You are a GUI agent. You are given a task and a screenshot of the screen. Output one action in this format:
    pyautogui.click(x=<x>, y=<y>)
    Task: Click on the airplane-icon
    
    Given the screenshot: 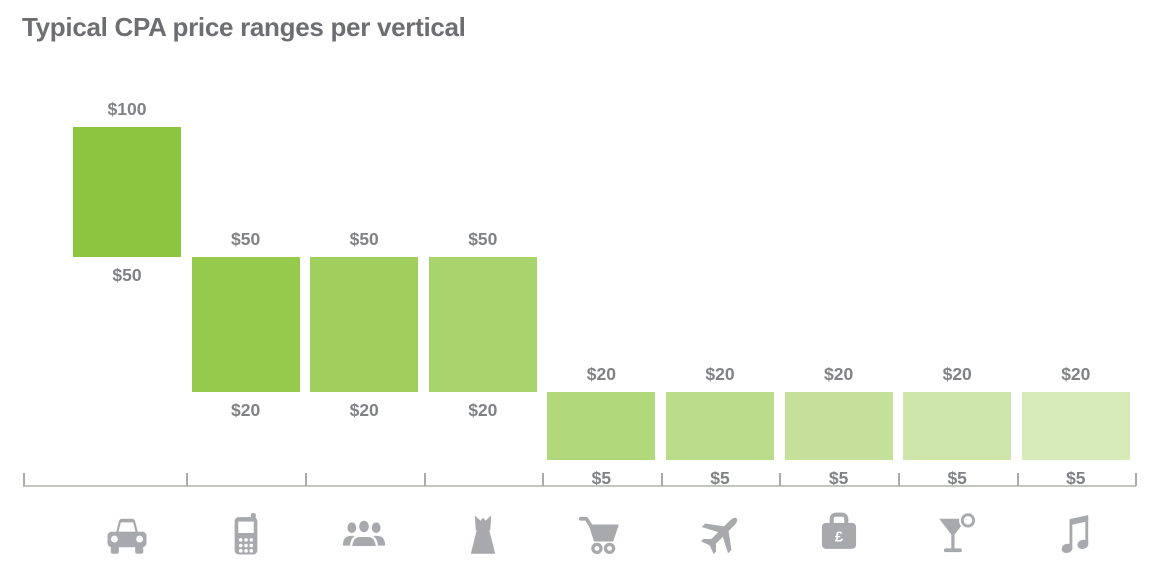 What is the action you would take?
    pyautogui.click(x=720, y=535)
    